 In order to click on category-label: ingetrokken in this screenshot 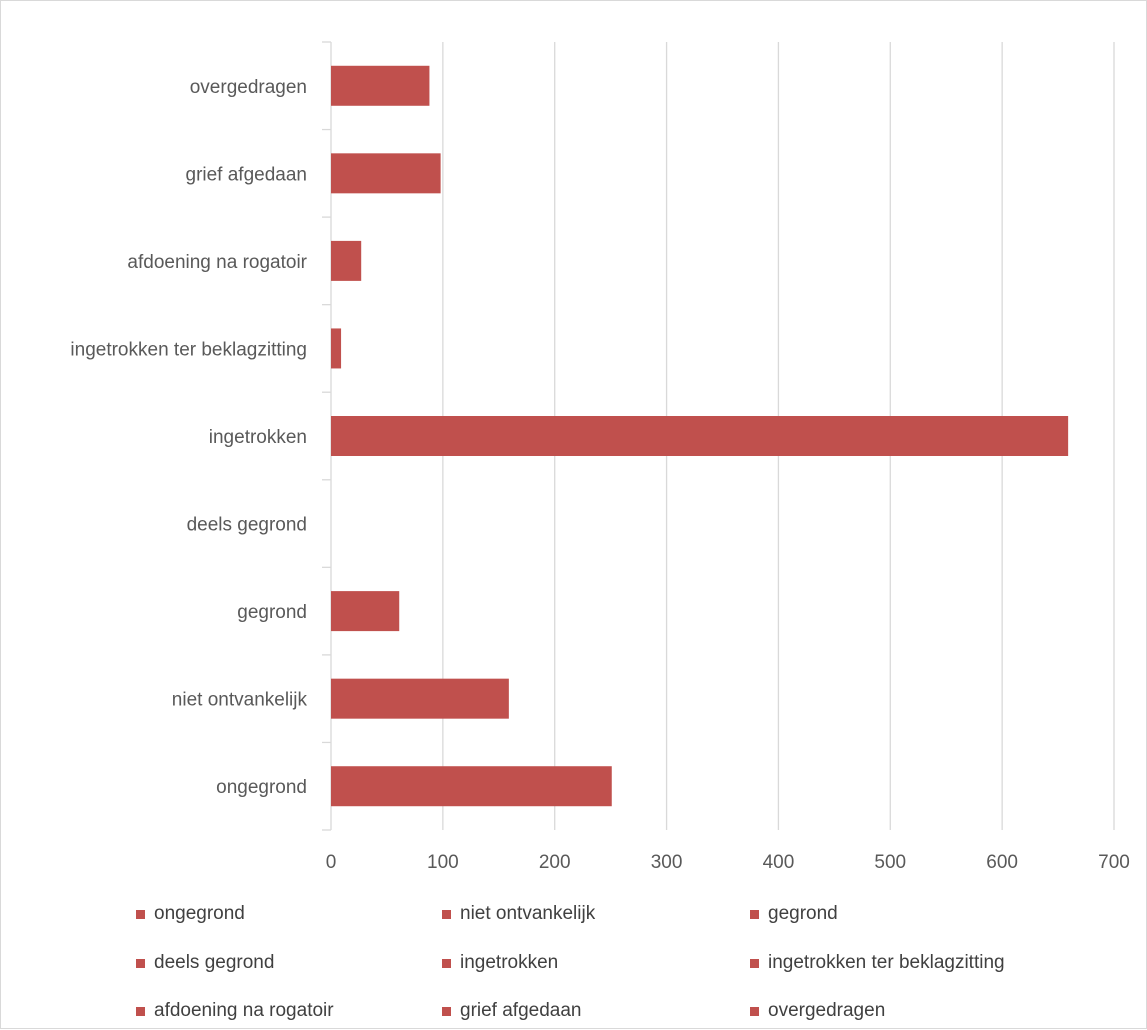, I will do `click(258, 437)`.